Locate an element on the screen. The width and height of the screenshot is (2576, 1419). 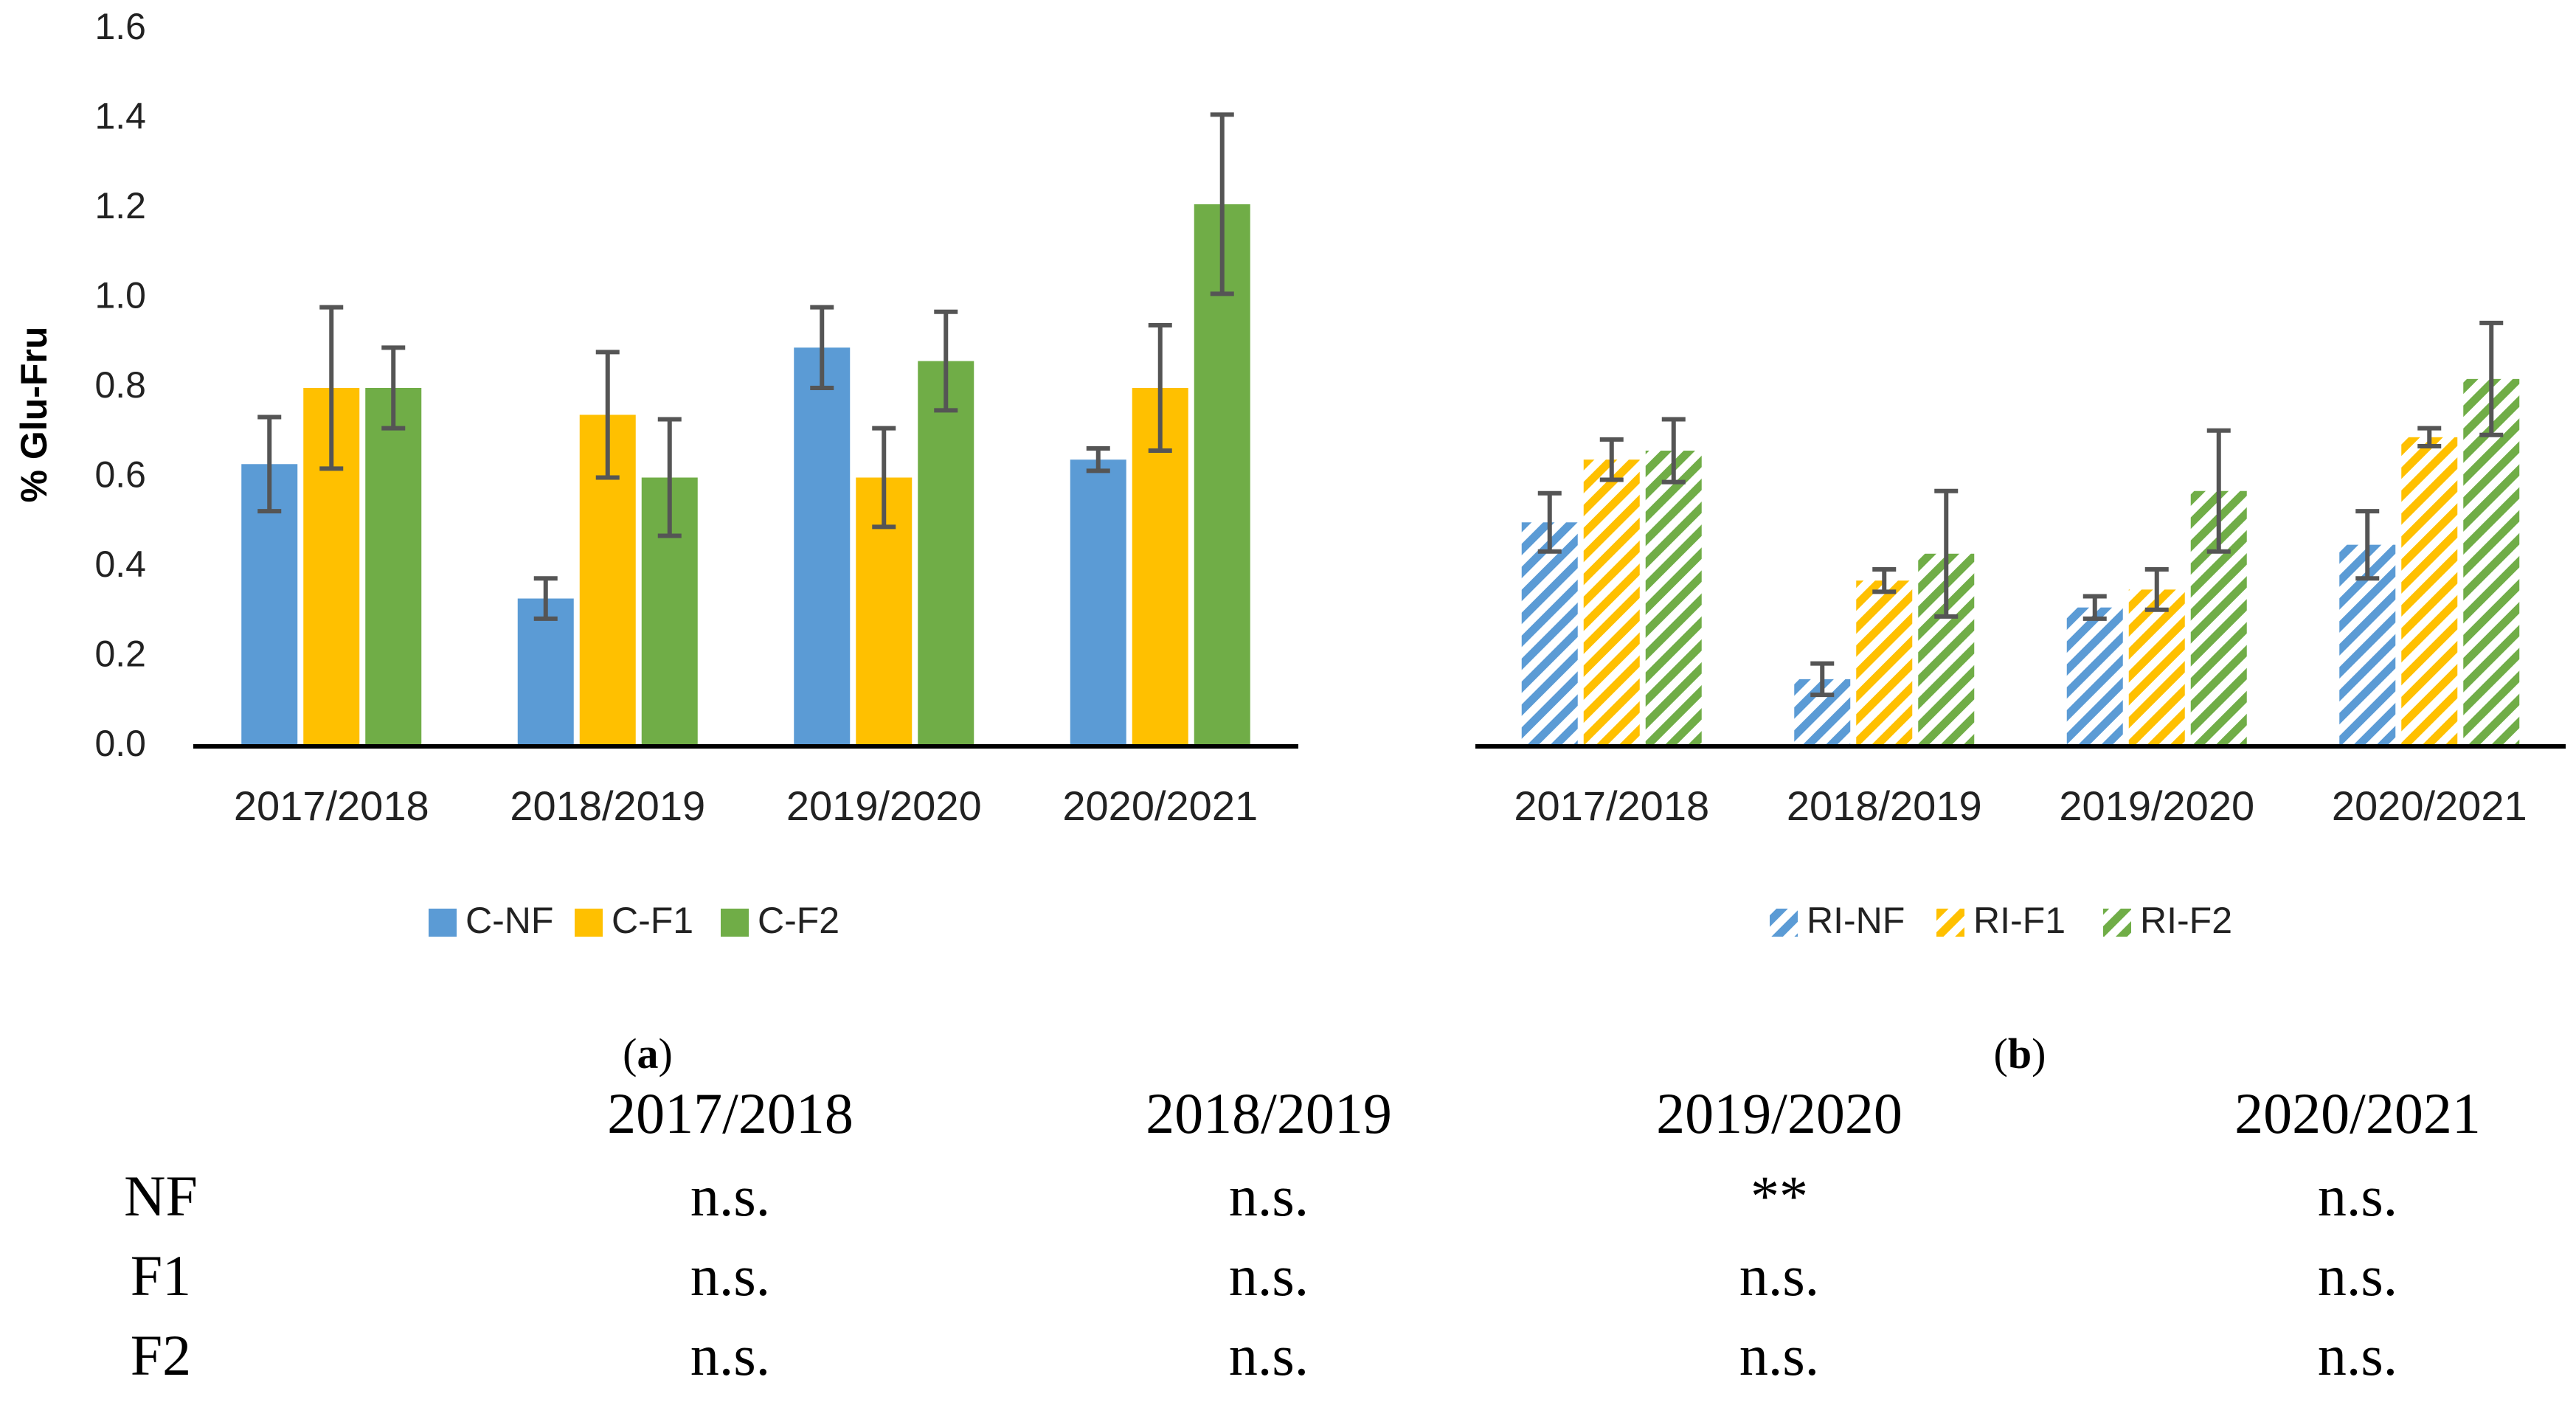
table-cell: ** is located at coordinates (1780, 1196).